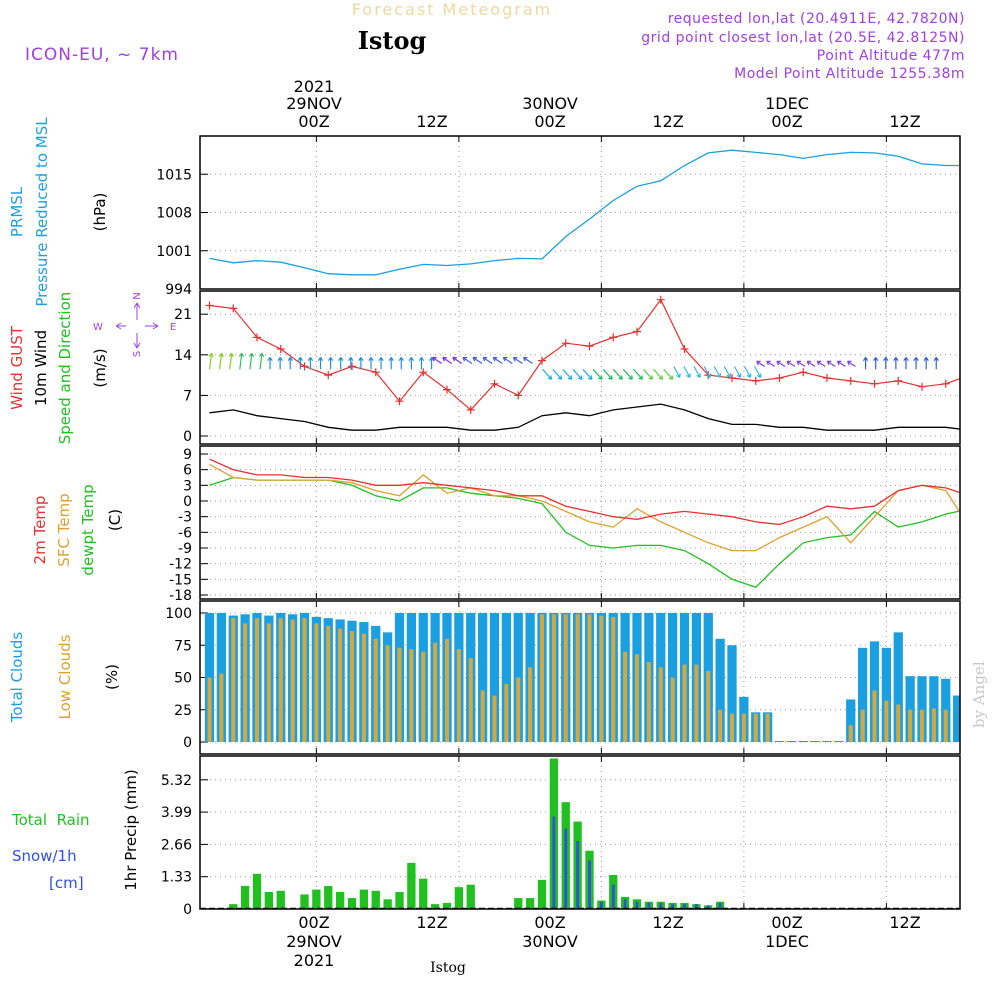 This screenshot has height=1000, width=1000. Describe the element at coordinates (849, 74) in the screenshot. I see `model-altitude: Model Point Altitude 1255.38m` at that location.